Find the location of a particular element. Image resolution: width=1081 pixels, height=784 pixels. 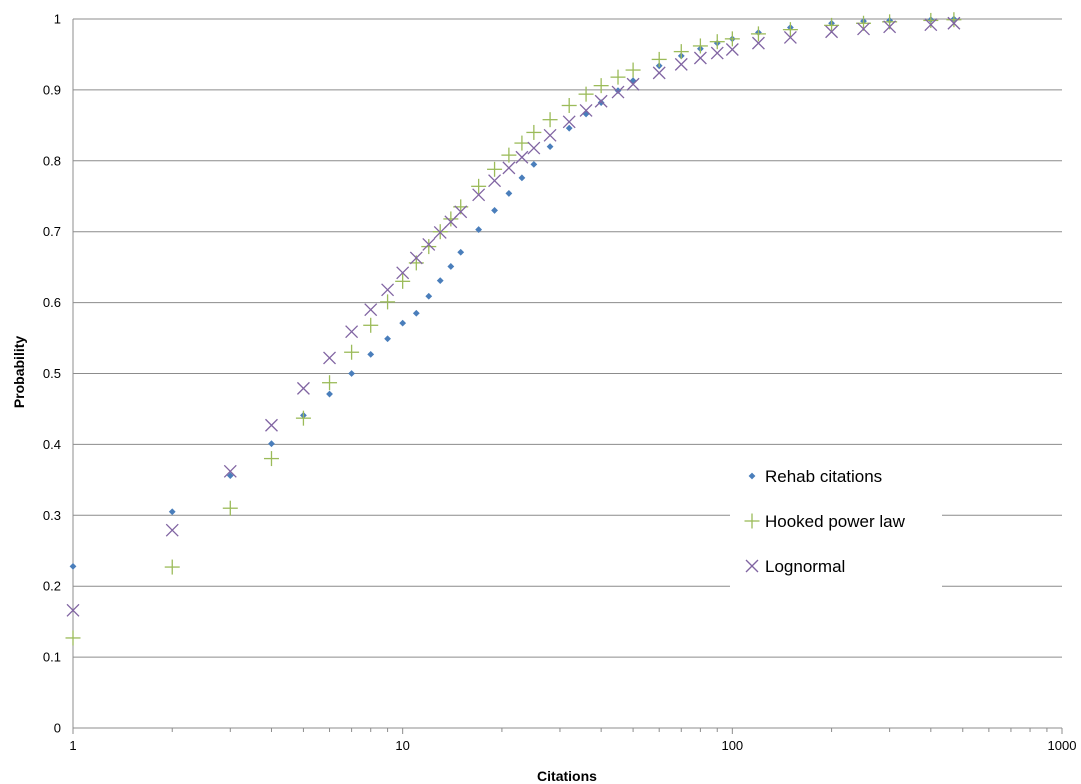

y-tick-label: 0 is located at coordinates (57, 728).